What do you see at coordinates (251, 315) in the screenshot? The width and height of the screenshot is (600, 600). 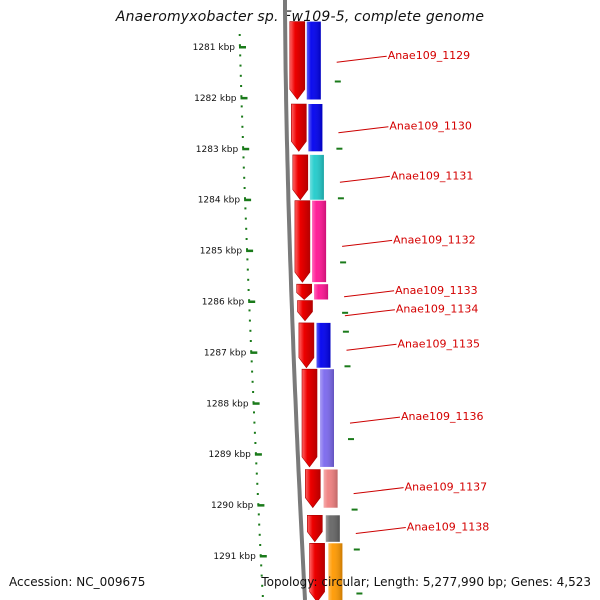 I see `scale-dots` at bounding box center [251, 315].